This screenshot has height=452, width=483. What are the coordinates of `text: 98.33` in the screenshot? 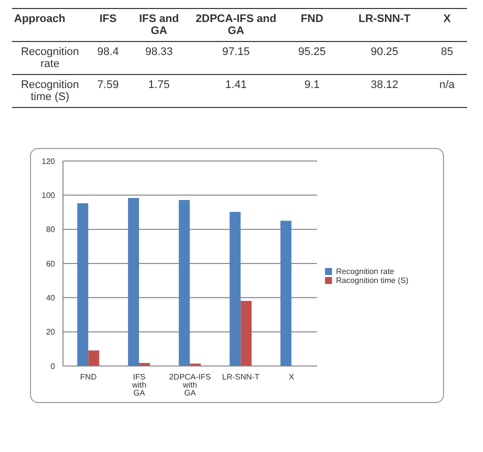 It's located at (159, 52).